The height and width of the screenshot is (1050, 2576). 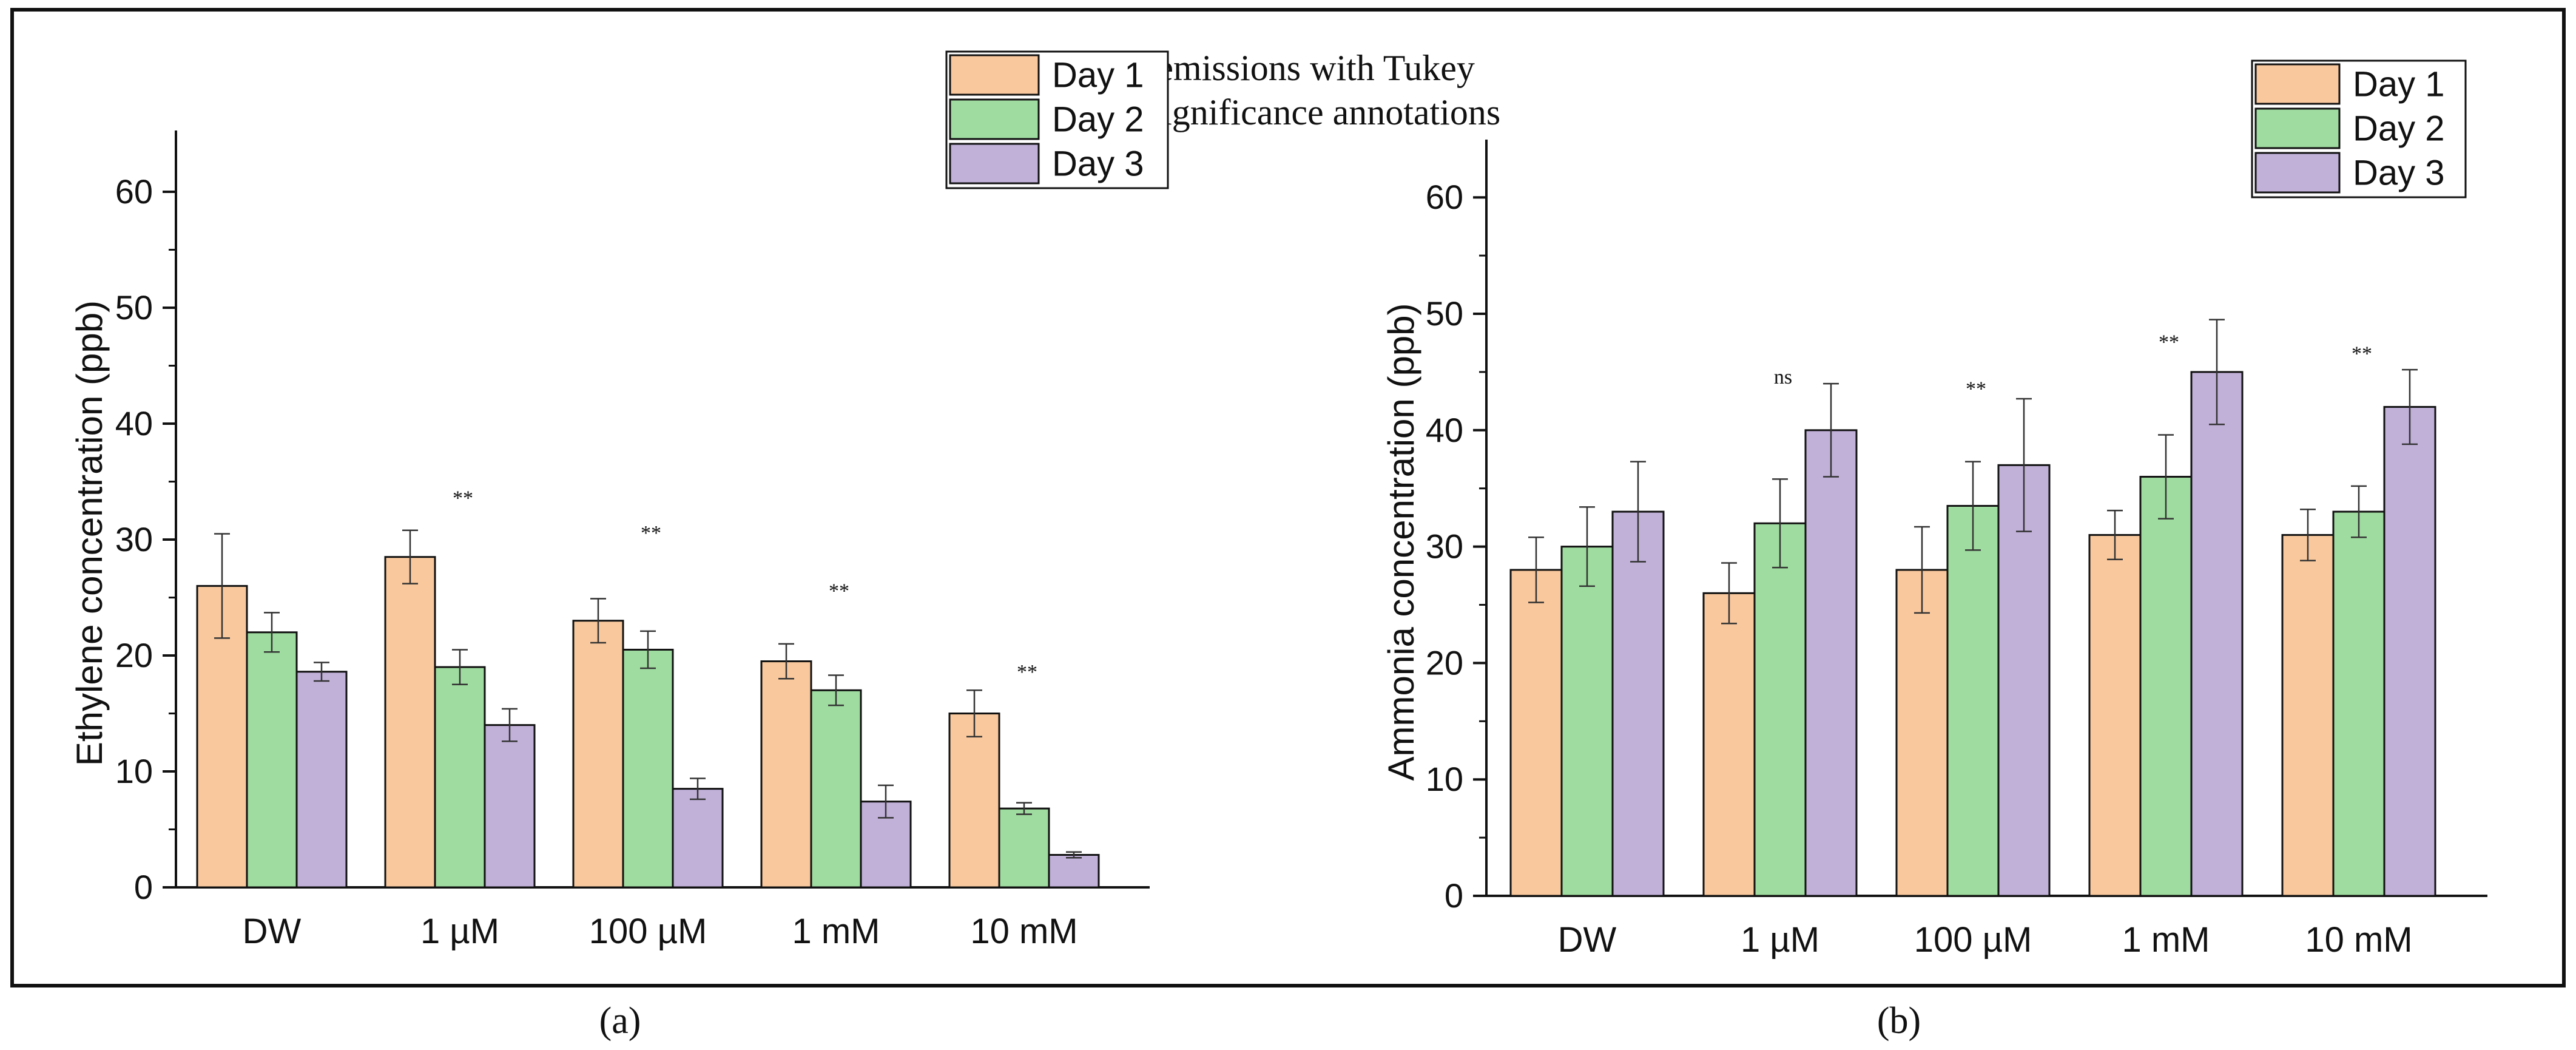 What do you see at coordinates (2399, 129) in the screenshot?
I see `panel-b-legend-label-2: Day 2` at bounding box center [2399, 129].